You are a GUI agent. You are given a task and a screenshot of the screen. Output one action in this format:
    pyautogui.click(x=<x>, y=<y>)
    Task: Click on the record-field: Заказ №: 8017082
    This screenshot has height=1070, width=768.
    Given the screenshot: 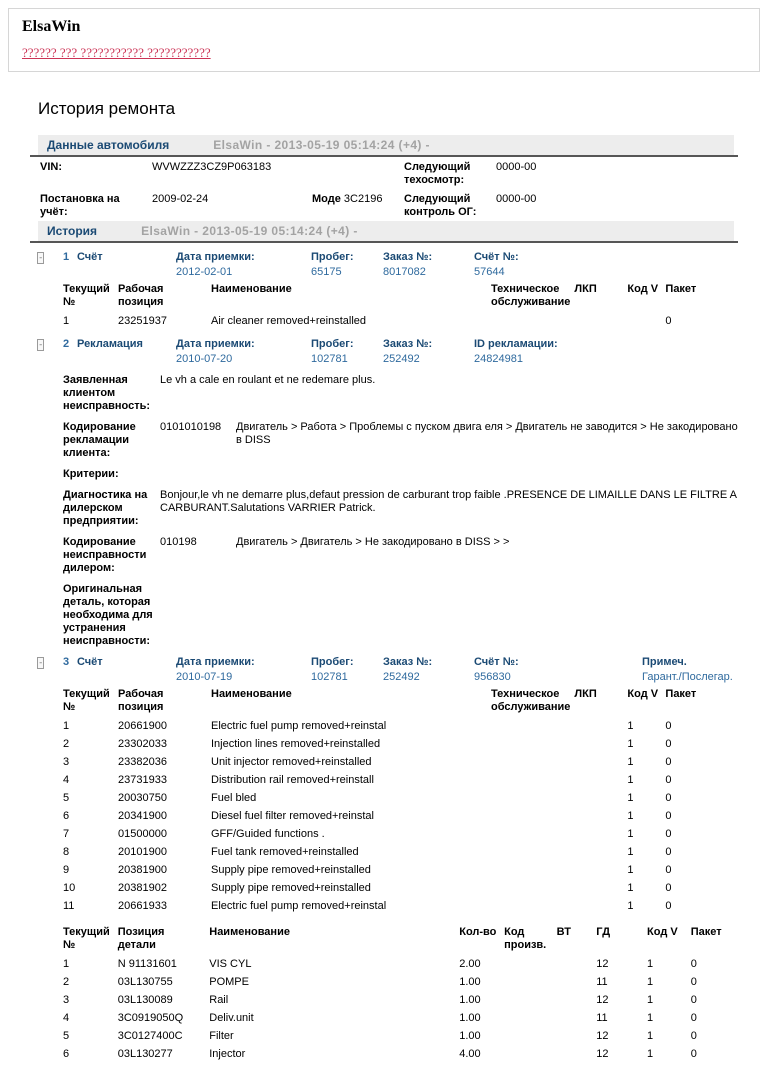 What is the action you would take?
    pyautogui.click(x=428, y=265)
    